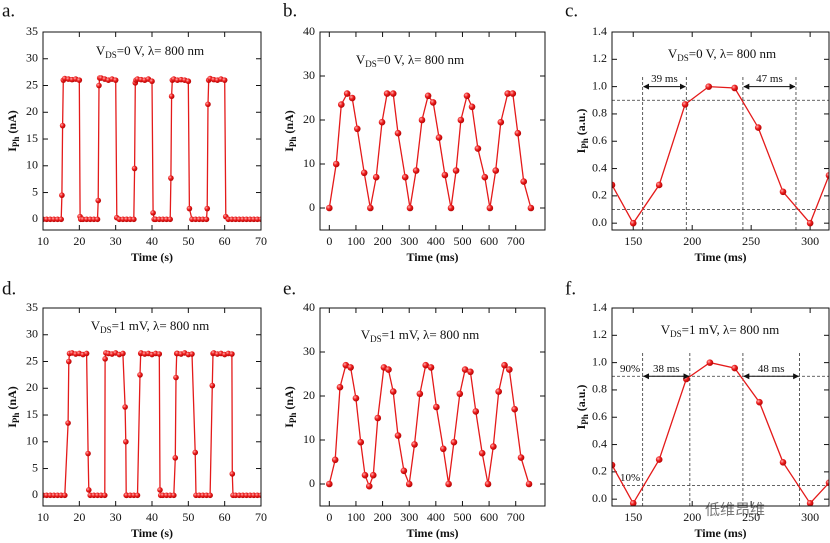  What do you see at coordinates (599, 443) in the screenshot?
I see `y-tick-label: 0.4` at bounding box center [599, 443].